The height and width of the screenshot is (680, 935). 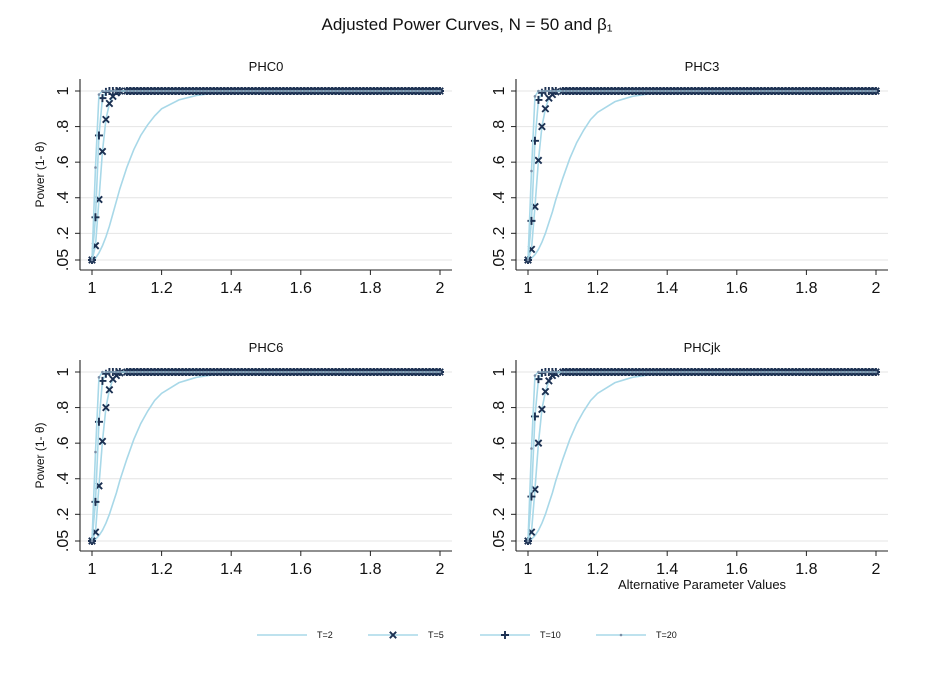 What do you see at coordinates (161, 288) in the screenshot?
I see `x-tick-label: 1.2` at bounding box center [161, 288].